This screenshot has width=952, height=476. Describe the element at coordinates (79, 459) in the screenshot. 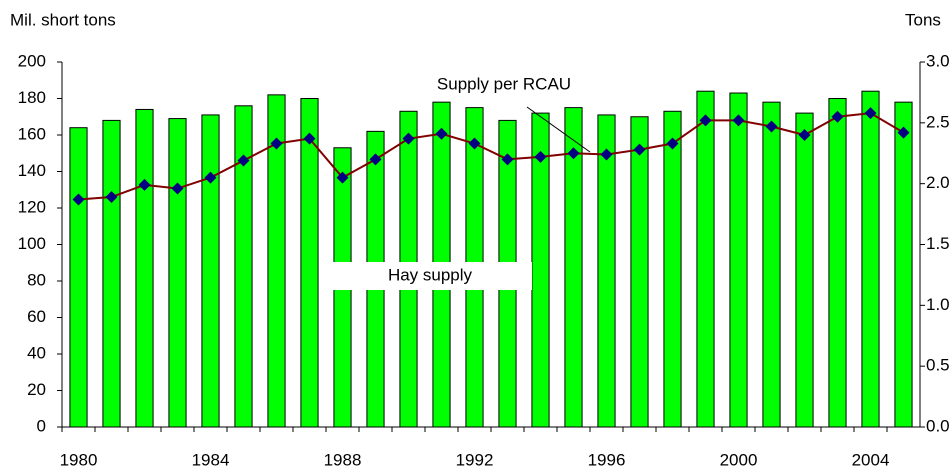

I see `x-tick-label: 1980` at that location.